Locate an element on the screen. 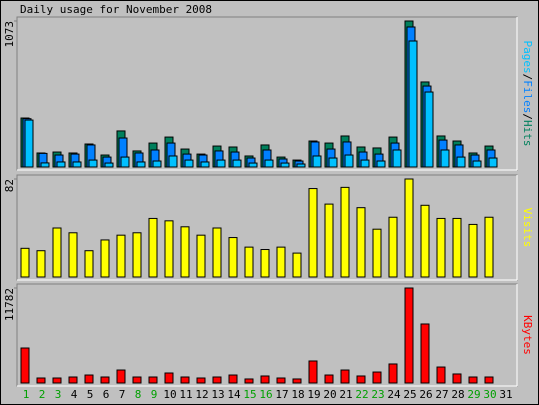  legend: KBytes is located at coordinates (527, 335).